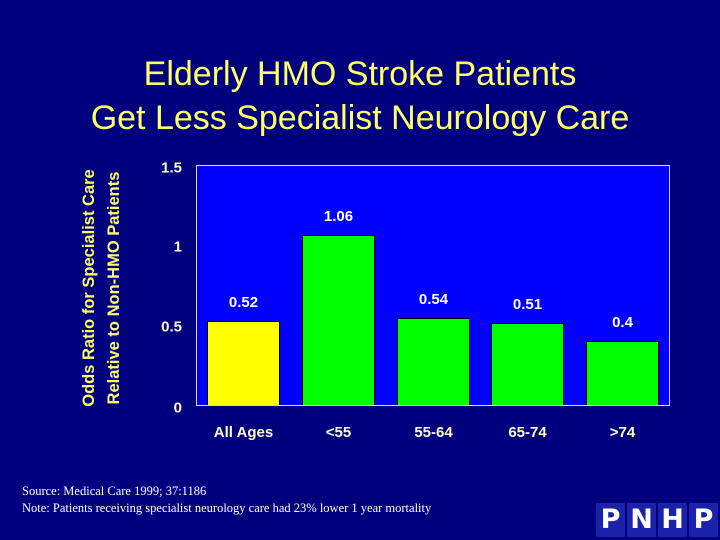 This screenshot has height=540, width=720. Describe the element at coordinates (360, 74) in the screenshot. I see `chart-title-line-1: Elderly HMO Stroke Patients` at that location.